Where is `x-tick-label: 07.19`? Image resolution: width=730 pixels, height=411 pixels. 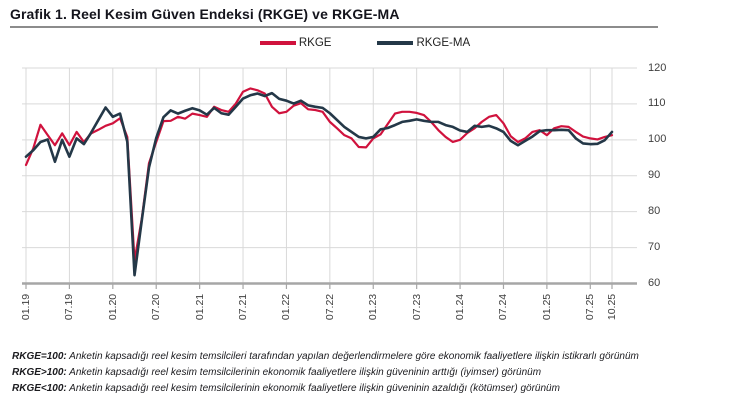
x-tick-label: 07.19 is located at coordinates (69, 307).